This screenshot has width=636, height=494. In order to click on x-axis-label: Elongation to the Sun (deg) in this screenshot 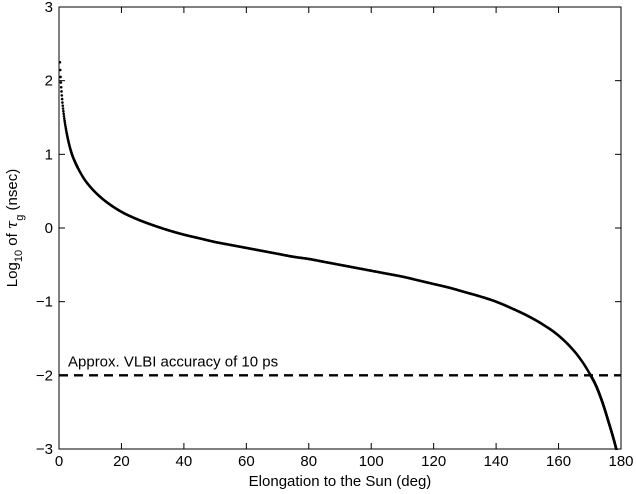, I will do `click(340, 481)`.